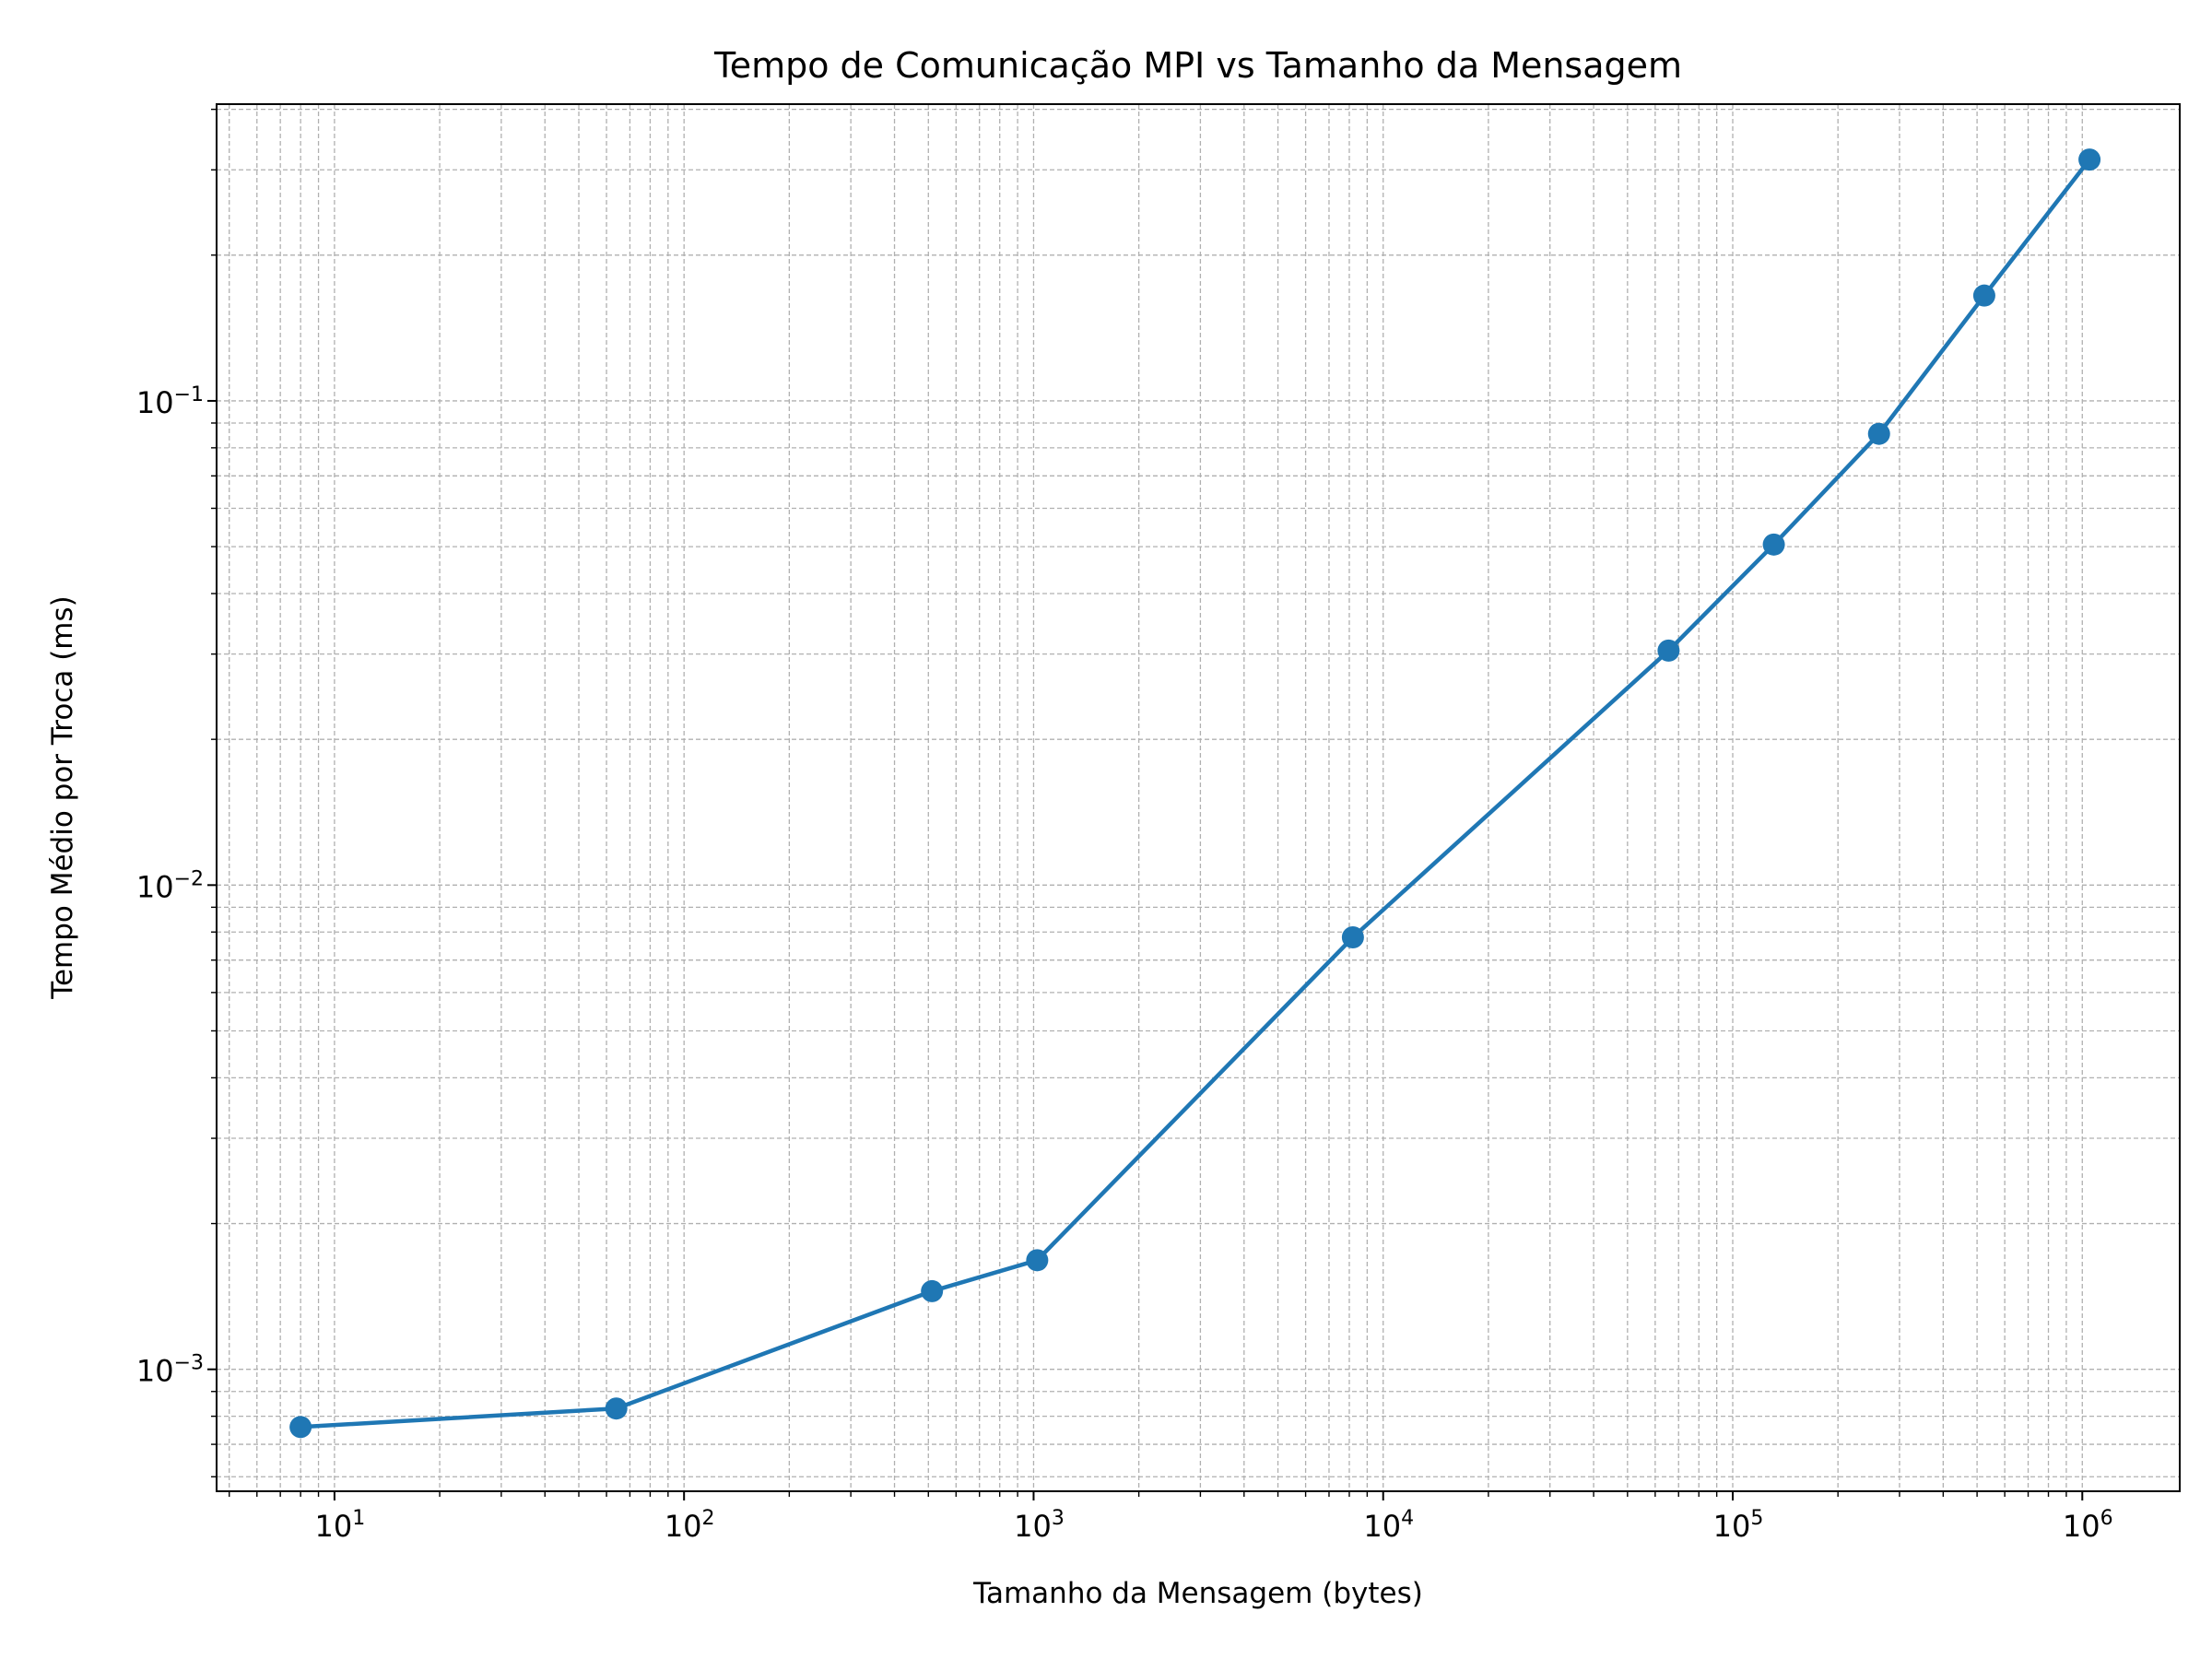 This screenshot has height=1659, width=2212. I want to click on x-tick-label: 105, so click(1738, 1525).